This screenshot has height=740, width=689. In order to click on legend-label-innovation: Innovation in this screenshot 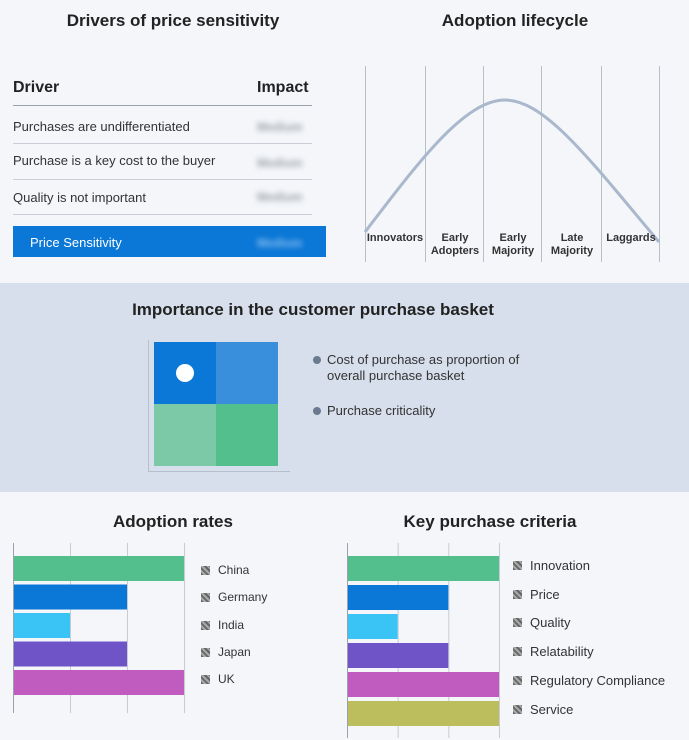, I will do `click(560, 565)`.